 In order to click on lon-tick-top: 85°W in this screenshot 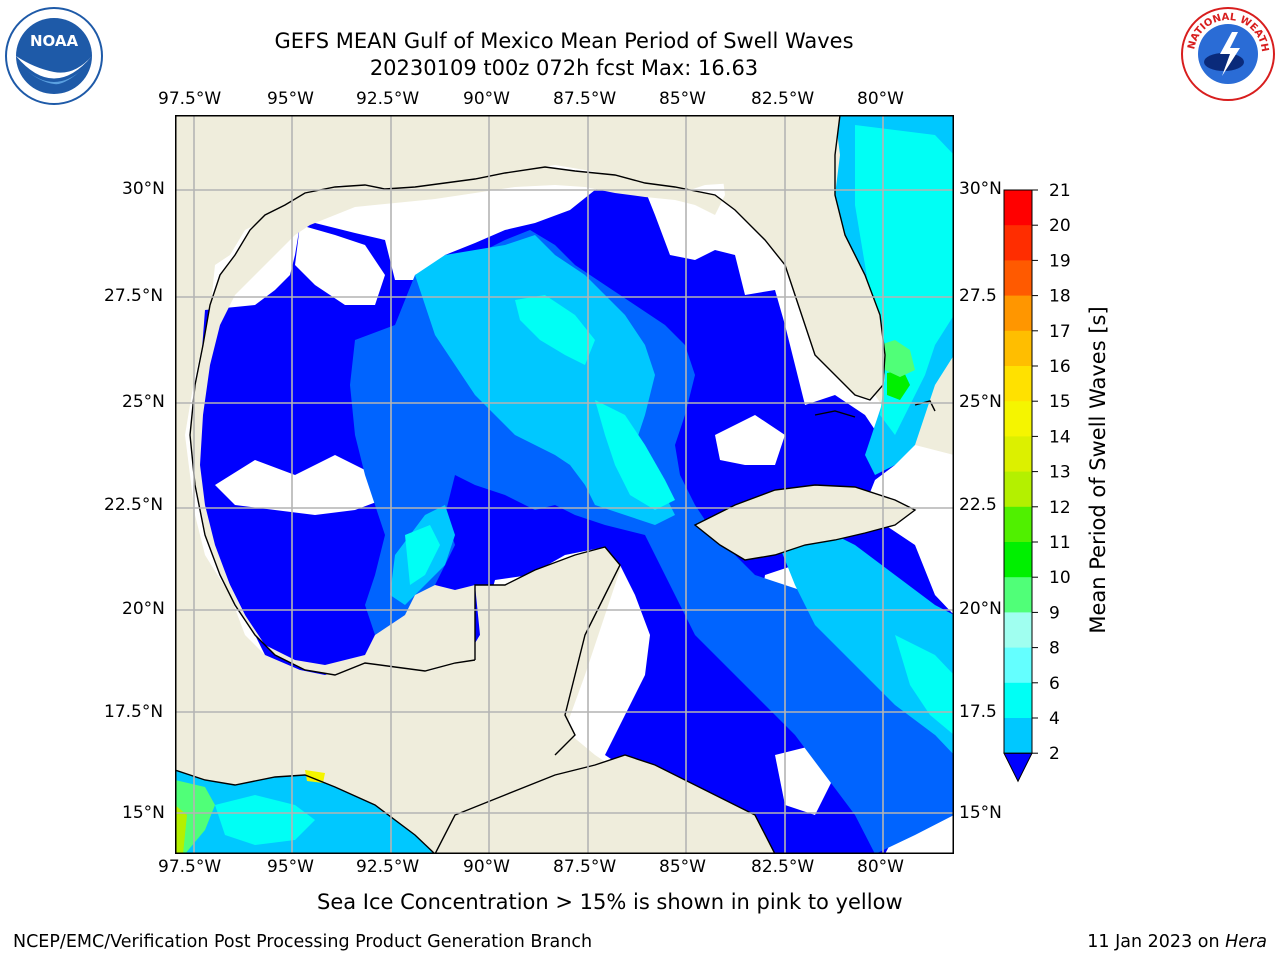, I will do `click(682, 99)`.